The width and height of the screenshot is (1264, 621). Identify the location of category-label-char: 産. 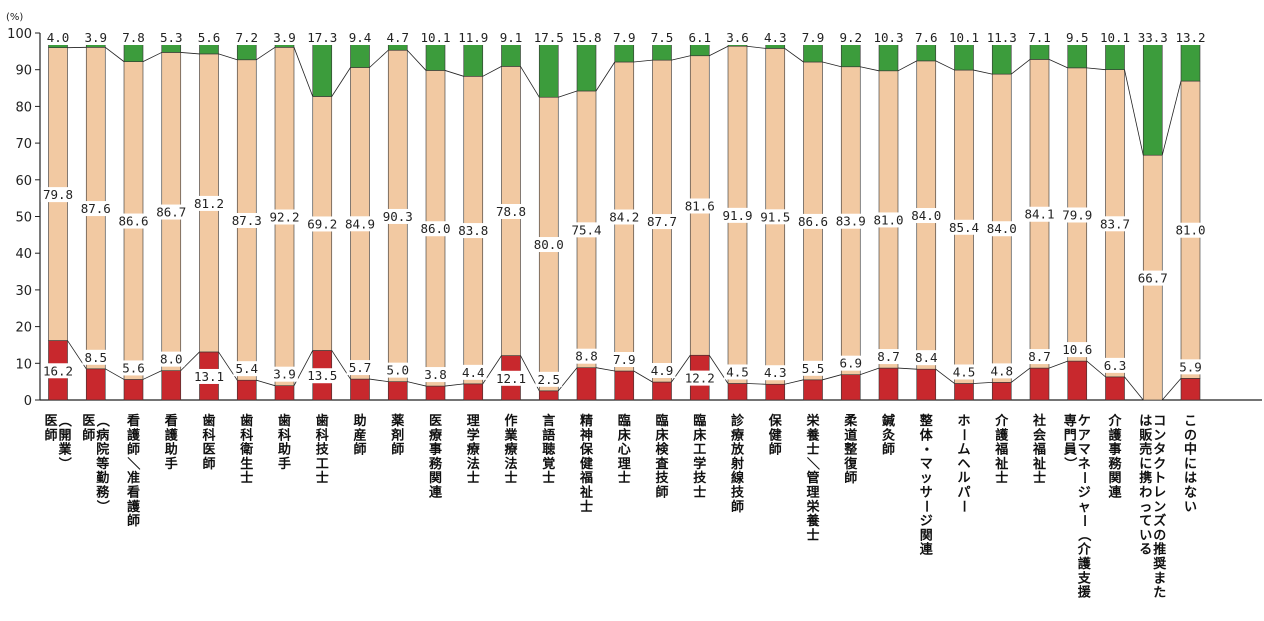
(359, 435).